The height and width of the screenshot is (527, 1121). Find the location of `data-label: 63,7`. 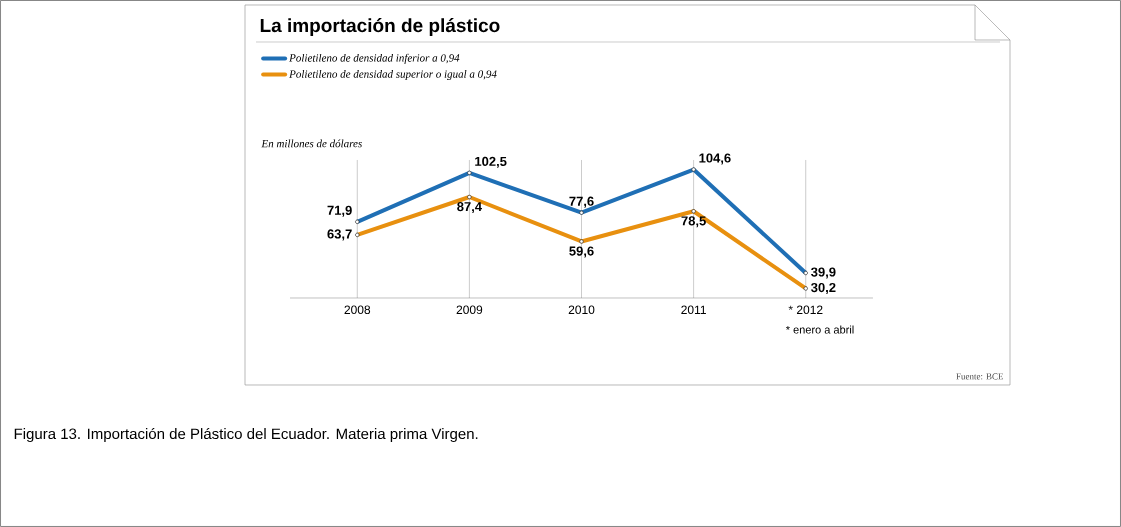

data-label: 63,7 is located at coordinates (339, 235).